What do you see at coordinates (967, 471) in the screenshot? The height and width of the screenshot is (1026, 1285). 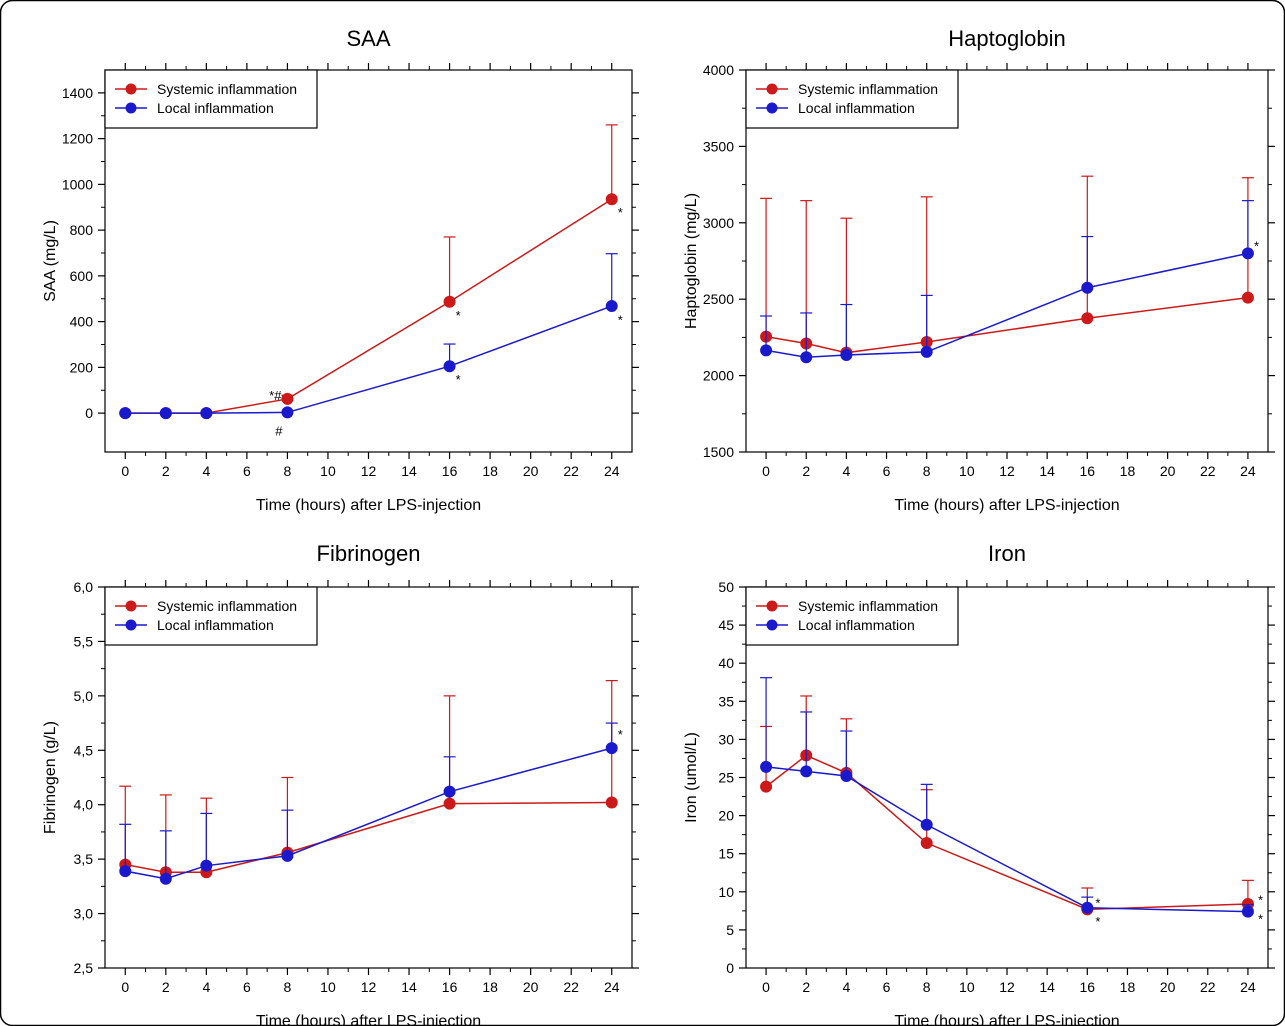 I see `x-tick-label: 10` at bounding box center [967, 471].